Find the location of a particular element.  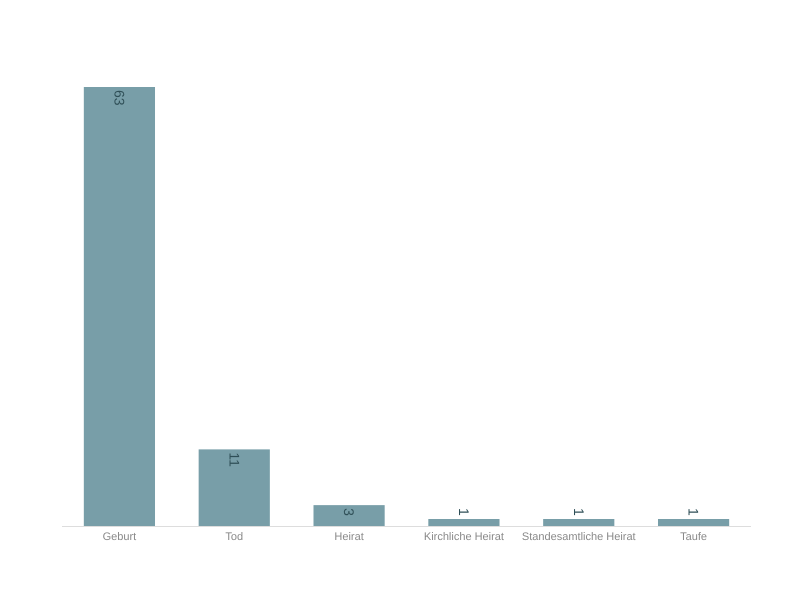

x-tick-label: Tod is located at coordinates (234, 537).